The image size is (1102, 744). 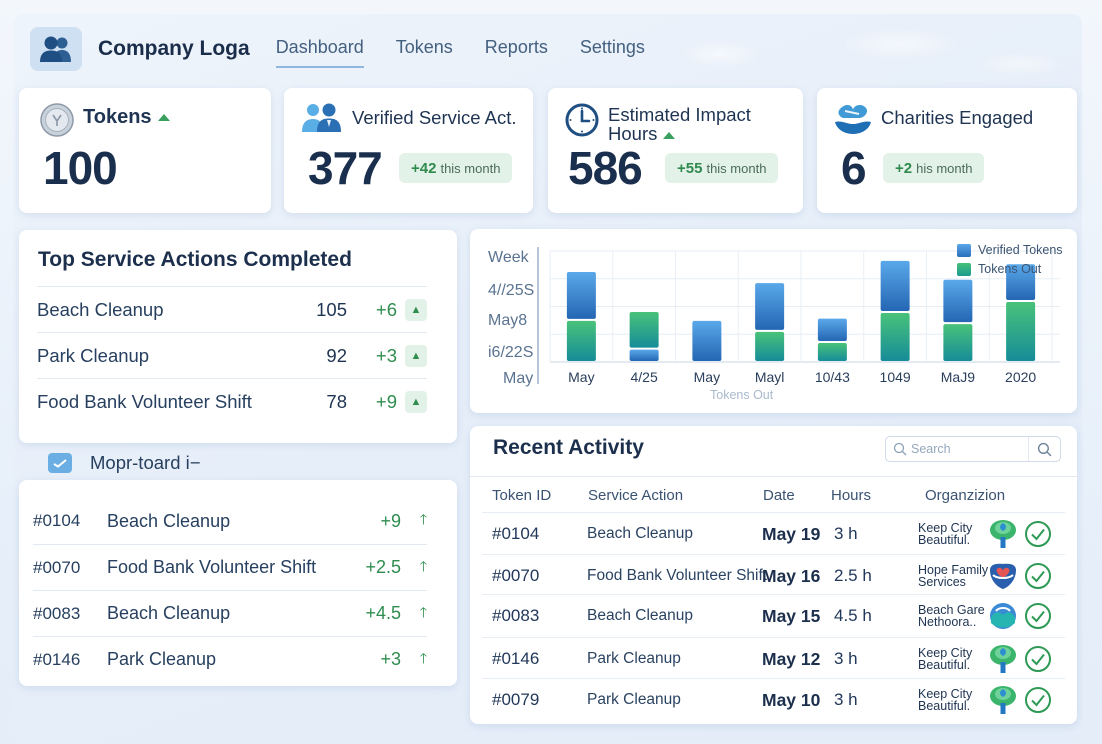 What do you see at coordinates (319, 52) in the screenshot?
I see `nav-dashboard: Dashboard` at bounding box center [319, 52].